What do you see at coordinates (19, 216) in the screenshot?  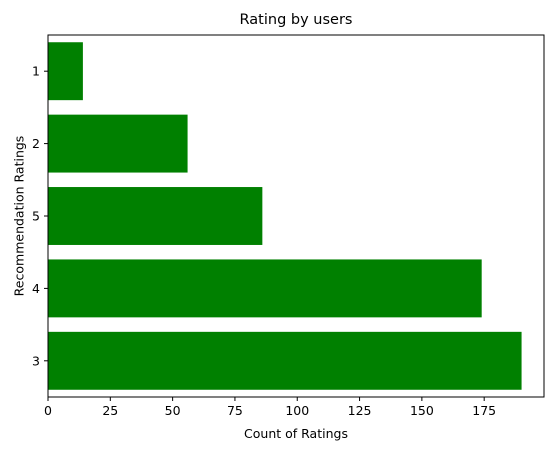 I see `y-axis-label: Recommendation Ratings` at bounding box center [19, 216].